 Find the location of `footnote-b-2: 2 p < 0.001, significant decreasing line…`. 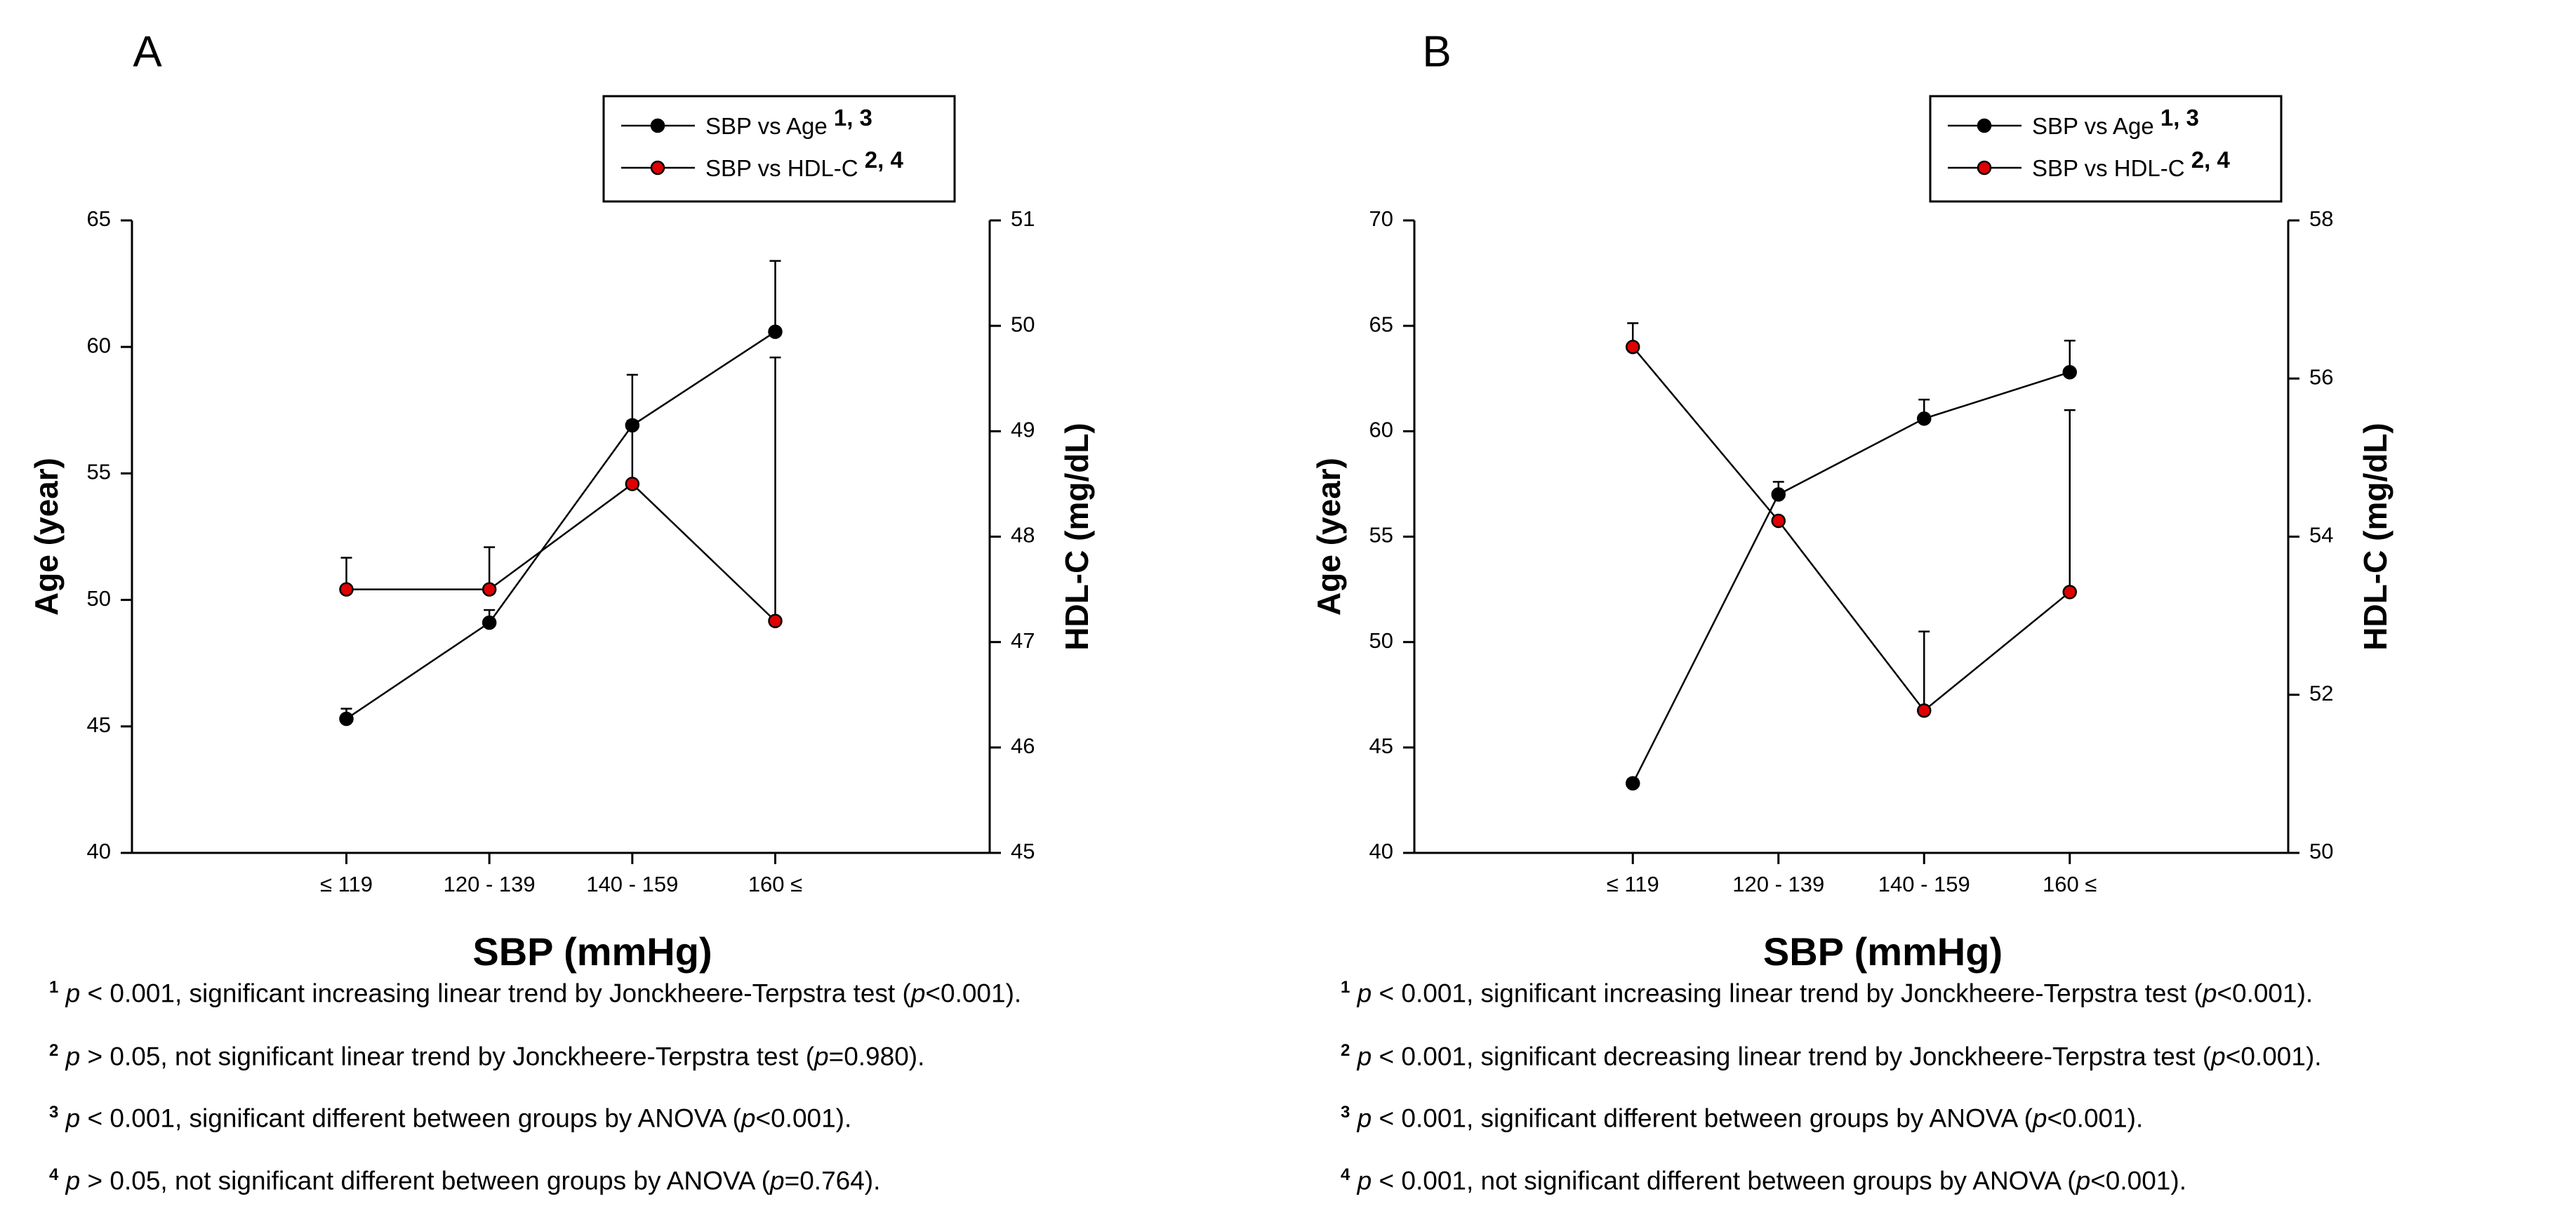

footnote-b-2: 2 p < 0.001, significant decreasing line… is located at coordinates (1832, 1056).